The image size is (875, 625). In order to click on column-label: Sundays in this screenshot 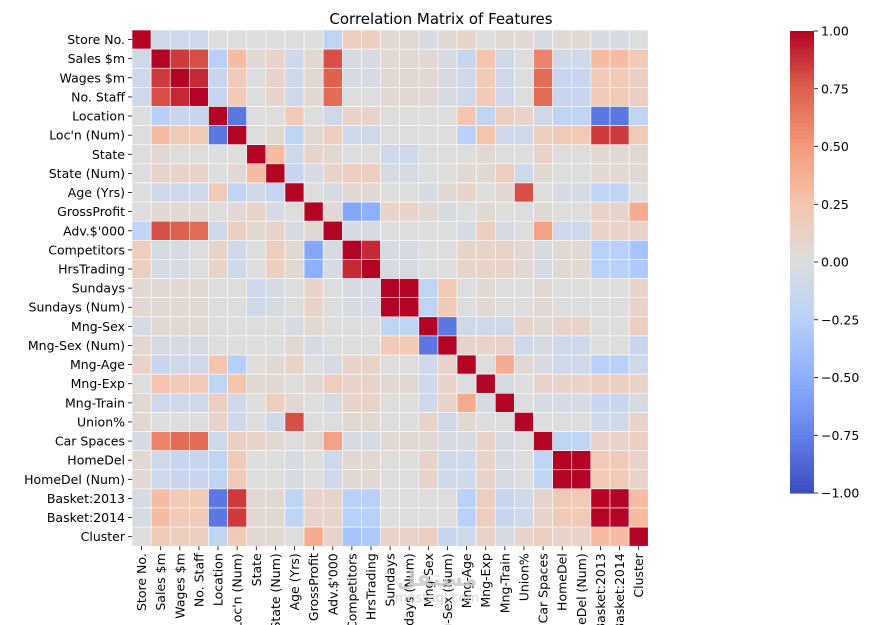, I will do `click(390, 579)`.